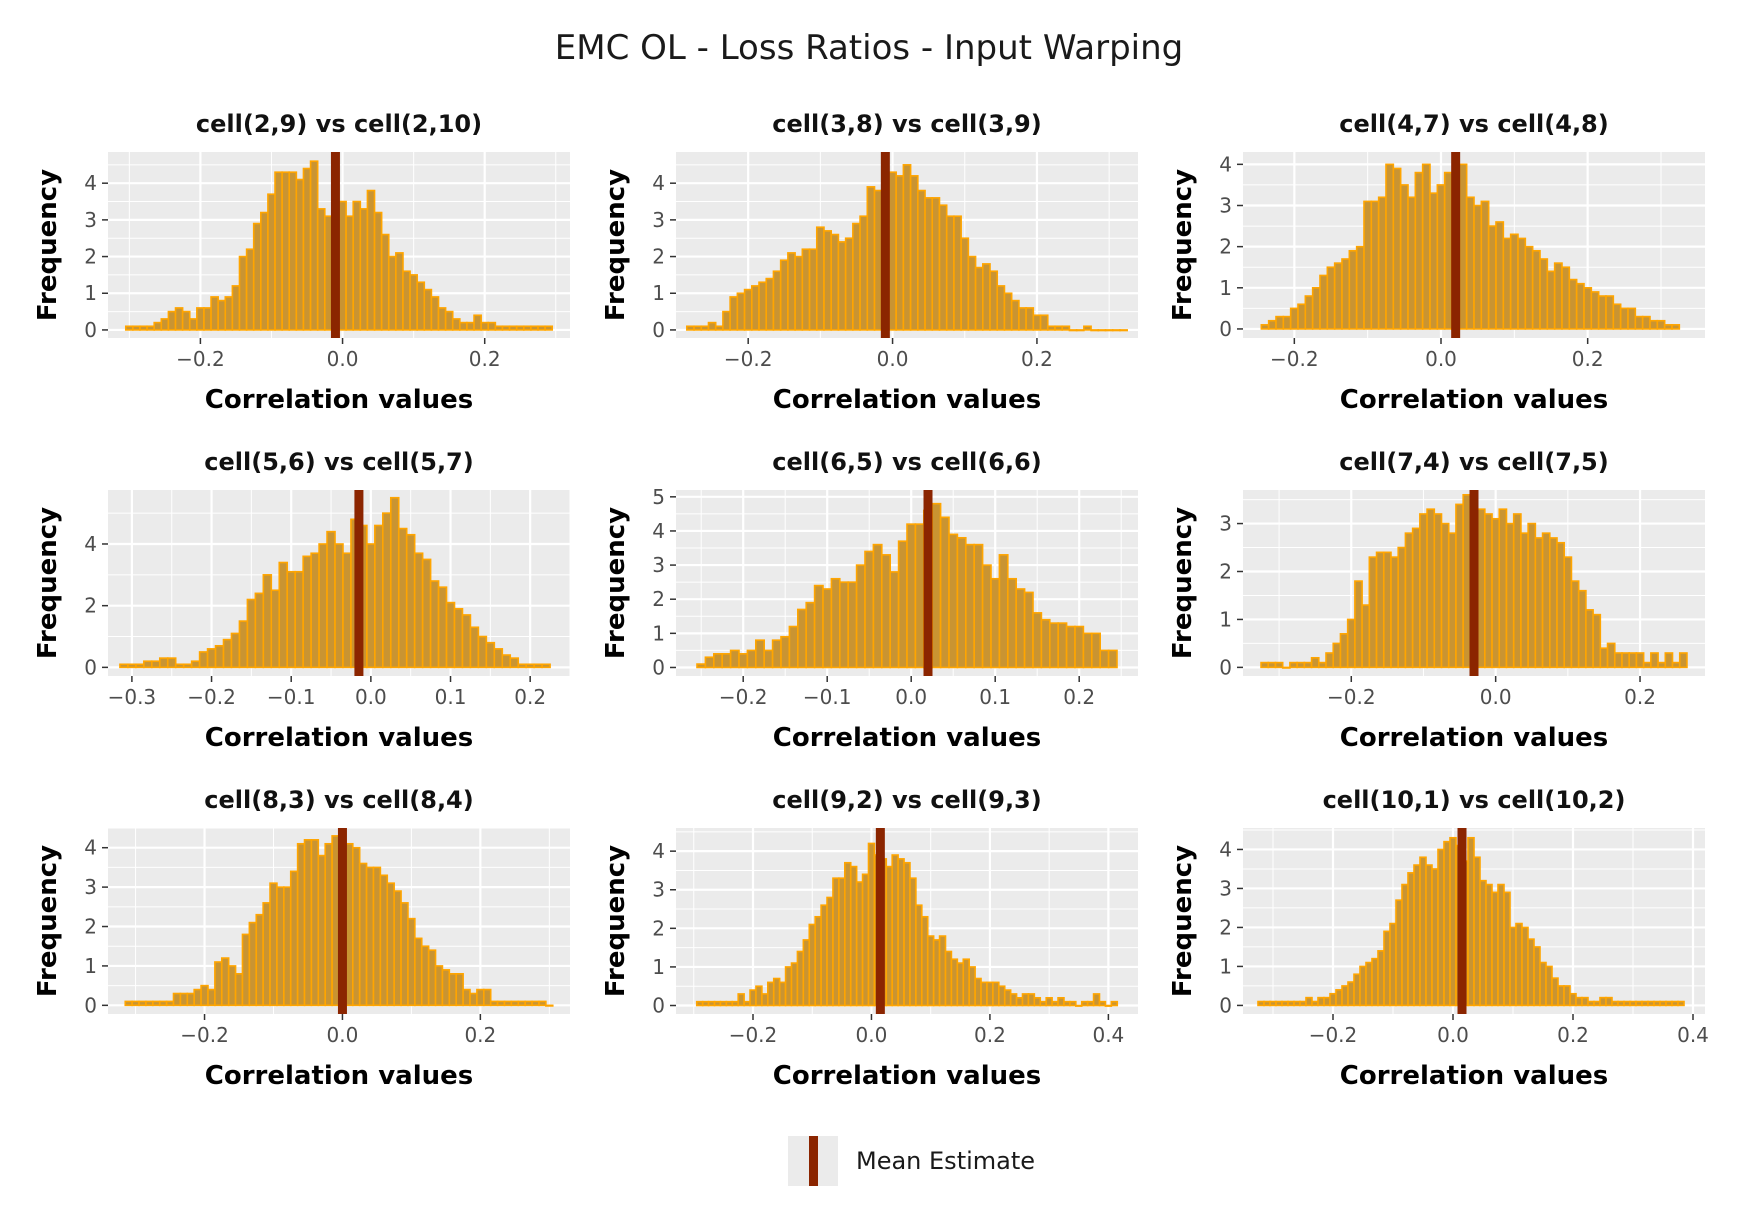 The height and width of the screenshot is (1210, 1738). I want to click on y-tick-label: 3, so click(658, 565).